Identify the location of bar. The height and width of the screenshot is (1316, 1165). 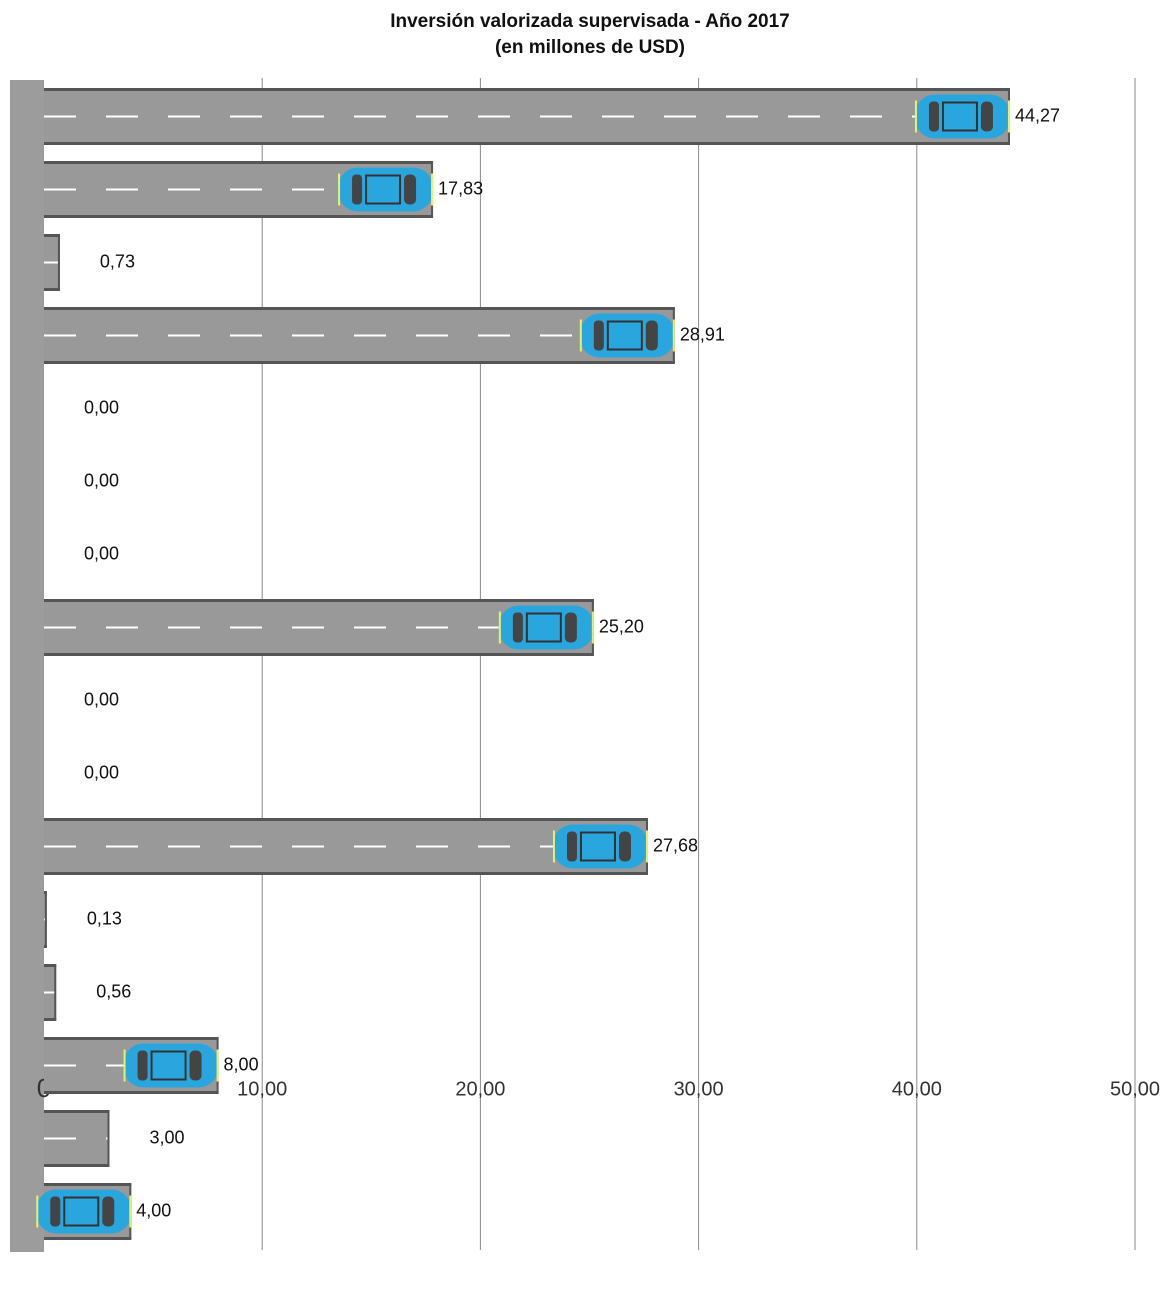
(527, 116).